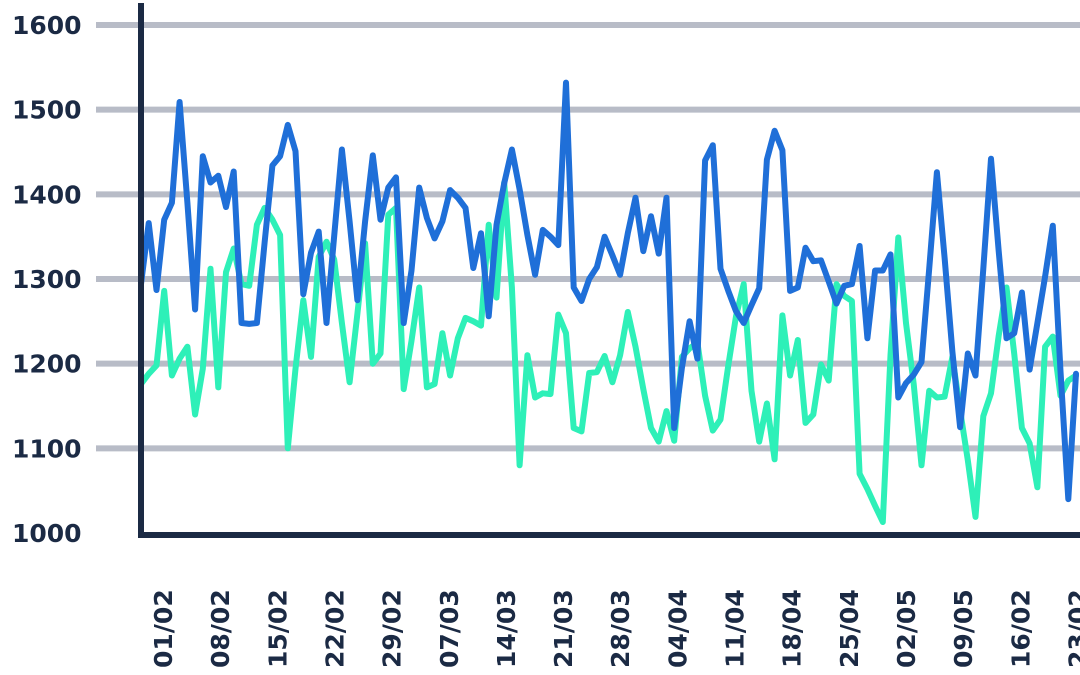 The width and height of the screenshot is (1080, 675). Describe the element at coordinates (449, 628) in the screenshot. I see `x-tick-label: 07/03` at that location.